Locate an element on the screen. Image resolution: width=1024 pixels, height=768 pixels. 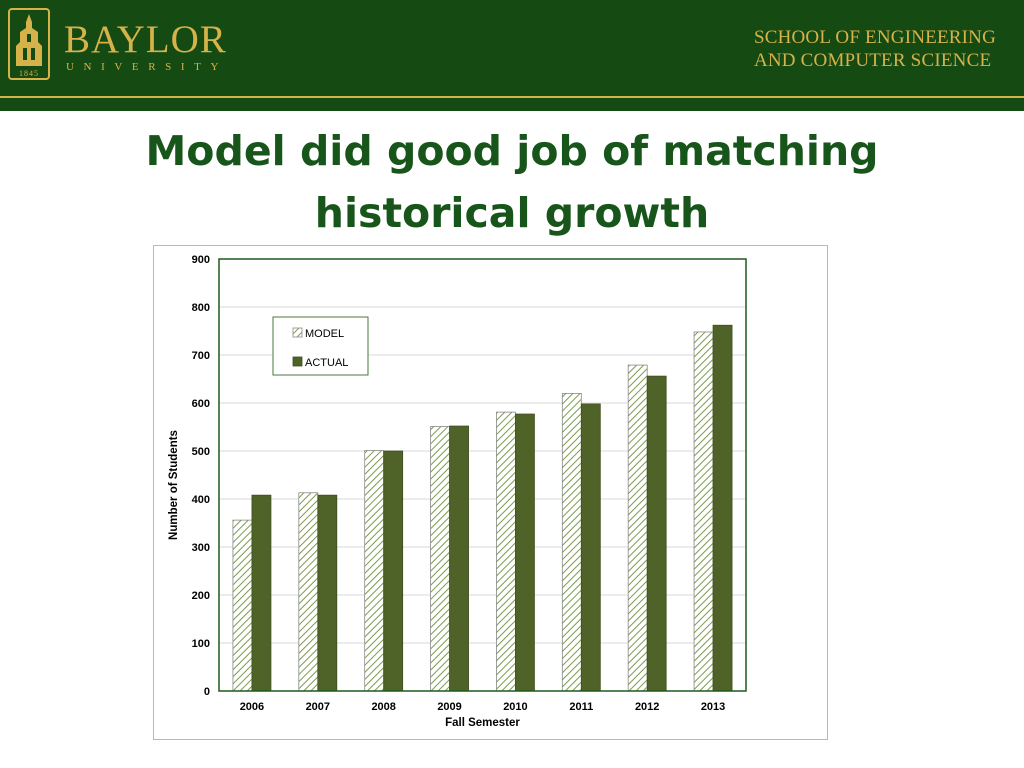
university-subtitle: UNIVERSITY is located at coordinates (147, 67).